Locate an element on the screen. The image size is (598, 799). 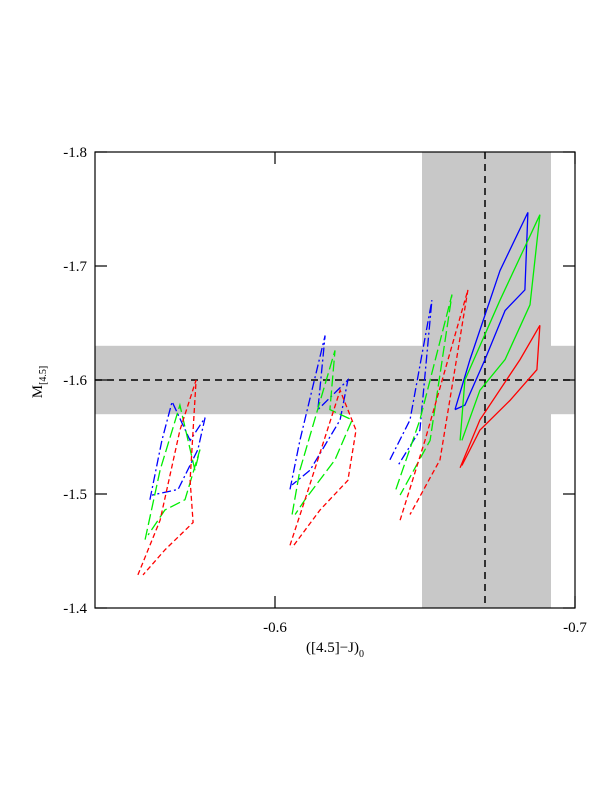
y-tick-label: -1.4 is located at coordinates (75, 609).